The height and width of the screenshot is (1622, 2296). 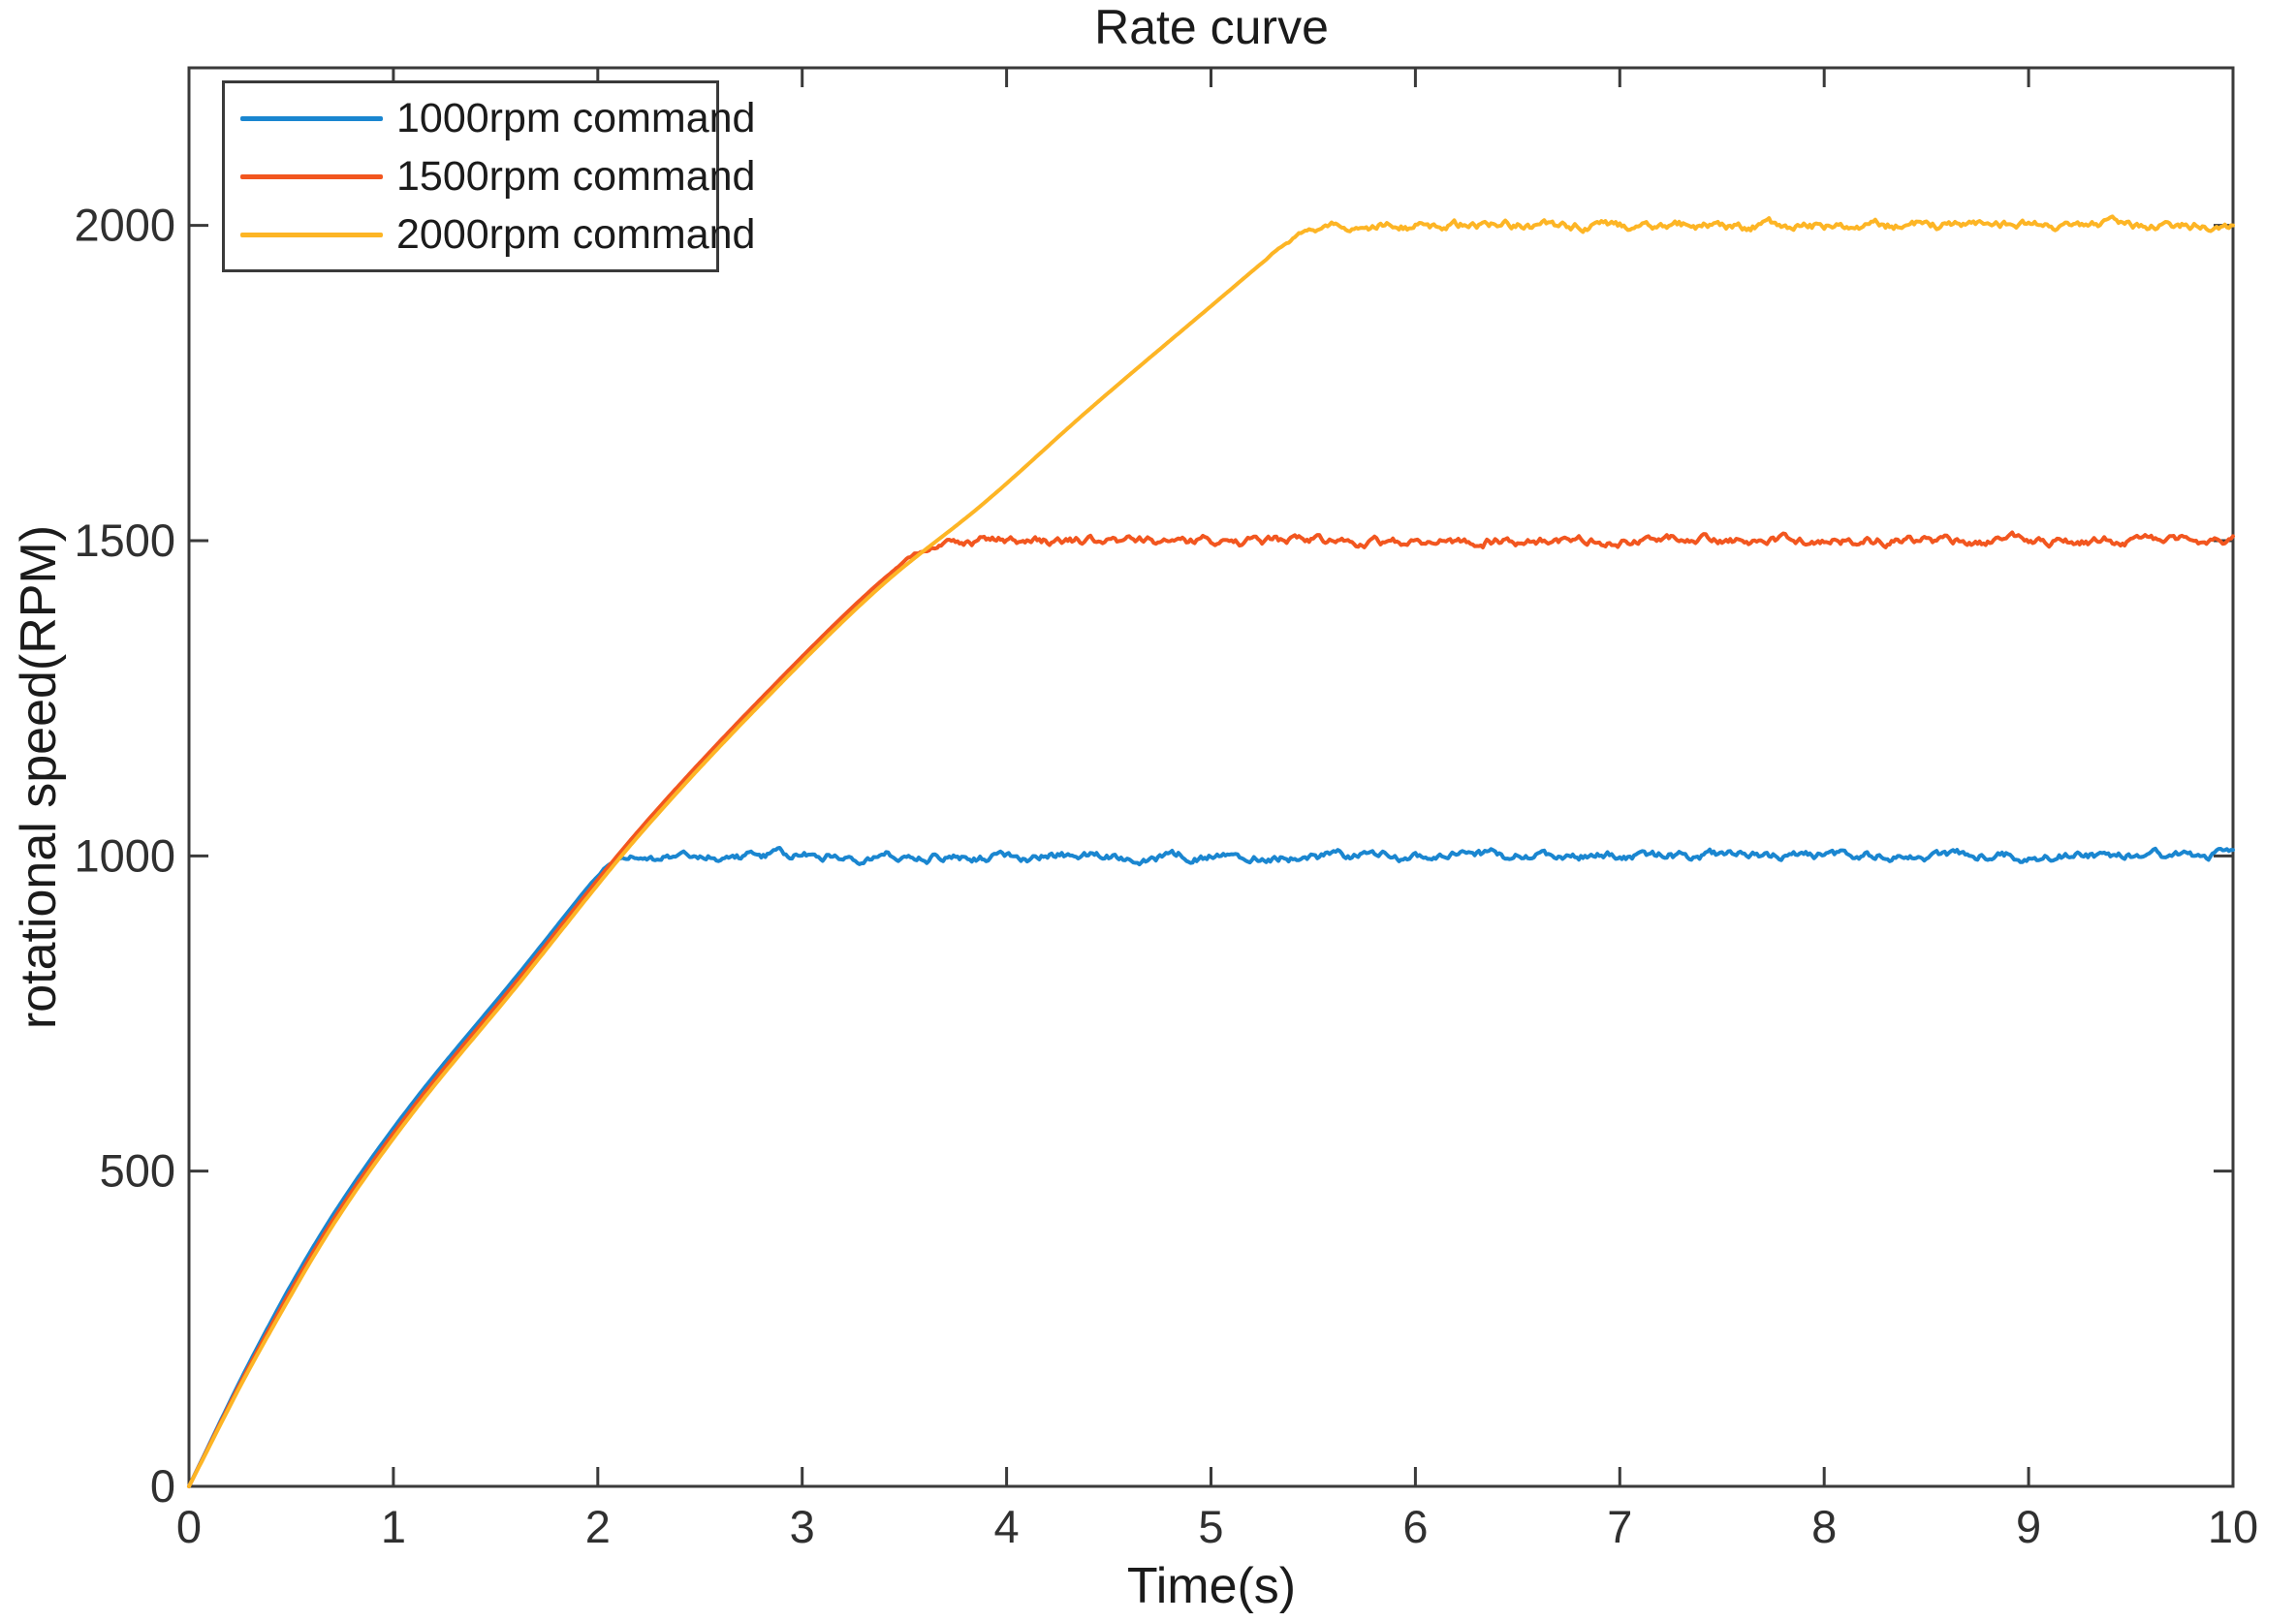 I want to click on legend-item-2000rpm: 2000rpm command, so click(x=490, y=235).